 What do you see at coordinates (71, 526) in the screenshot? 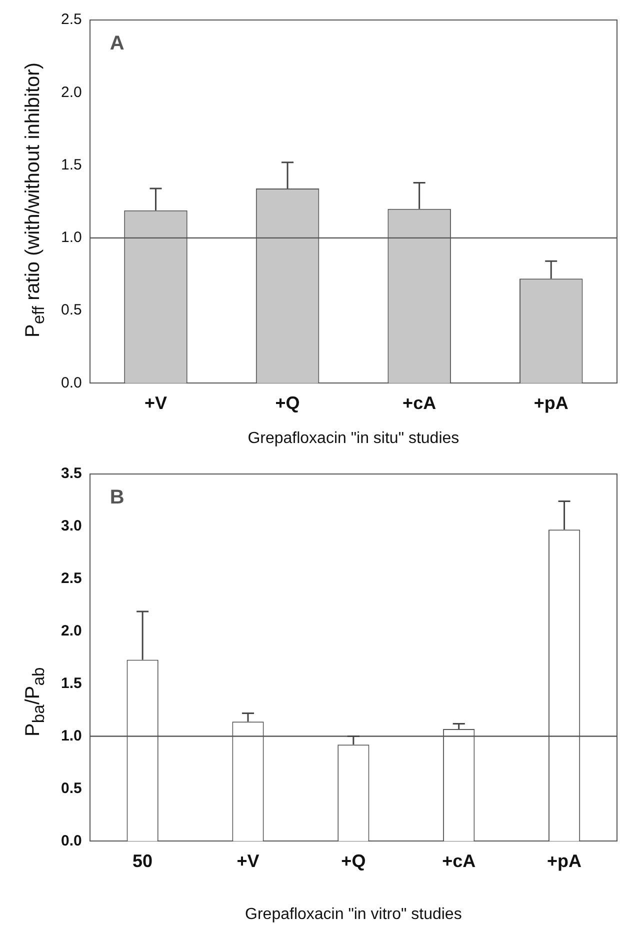
I see `y-tick-label: 3.0` at bounding box center [71, 526].